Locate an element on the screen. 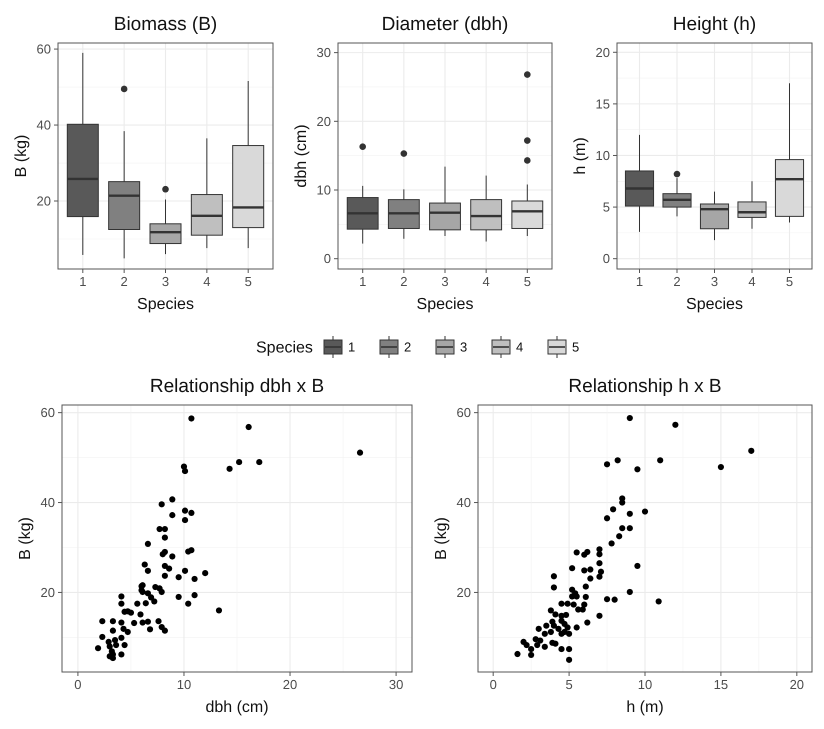 The image size is (824, 729). legend-label: 1 is located at coordinates (352, 347).